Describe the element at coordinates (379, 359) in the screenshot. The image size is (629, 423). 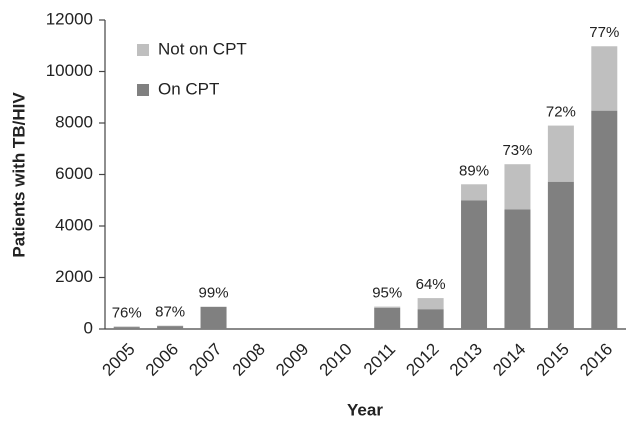
I see `x-tick-label: 2011` at that location.